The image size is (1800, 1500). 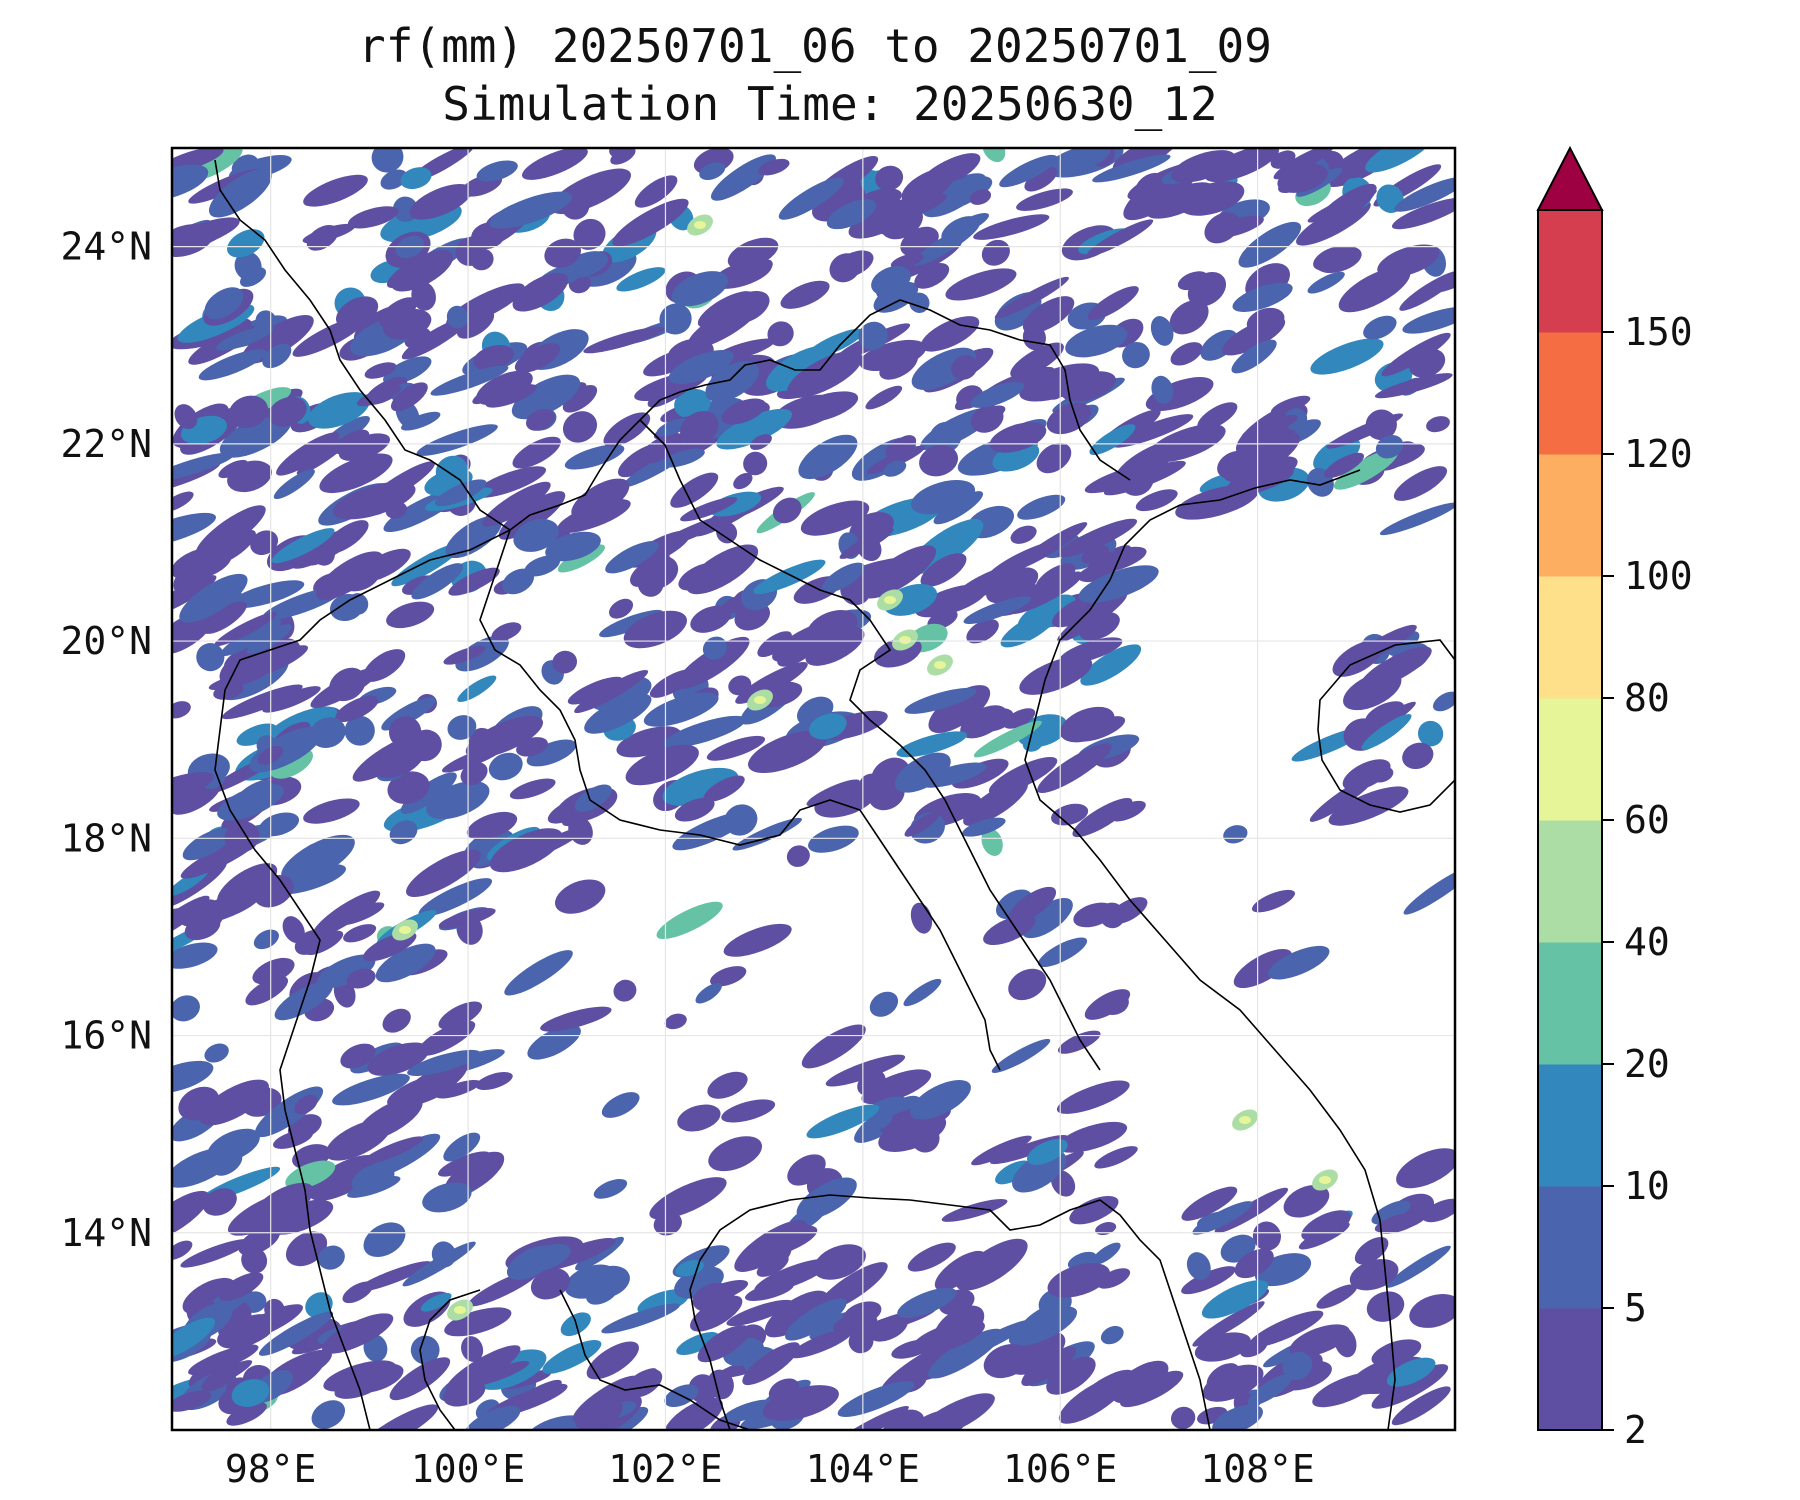 I want to click on border-china-laos, so click(x=575, y=475).